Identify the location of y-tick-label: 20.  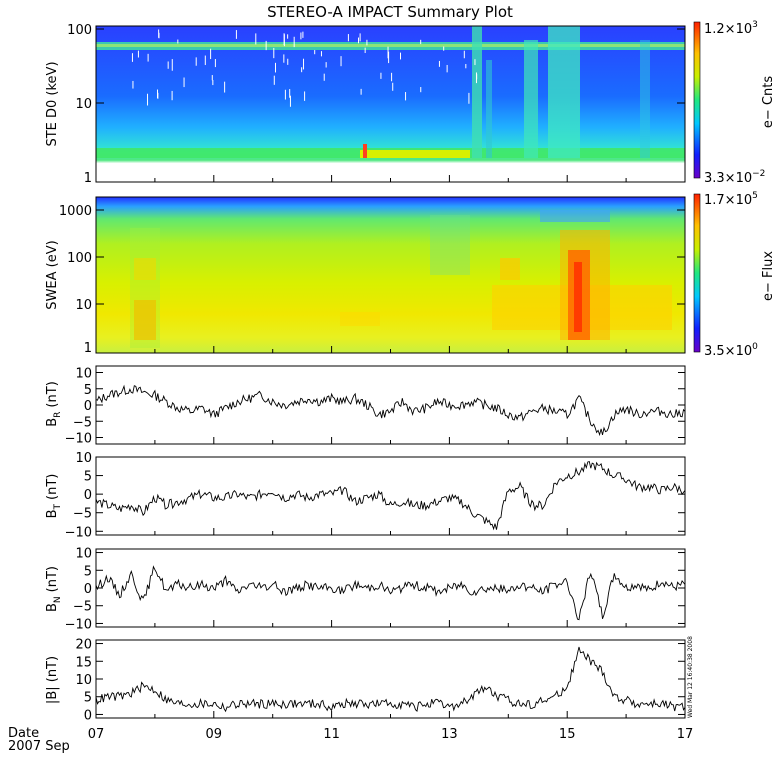
(83, 645).